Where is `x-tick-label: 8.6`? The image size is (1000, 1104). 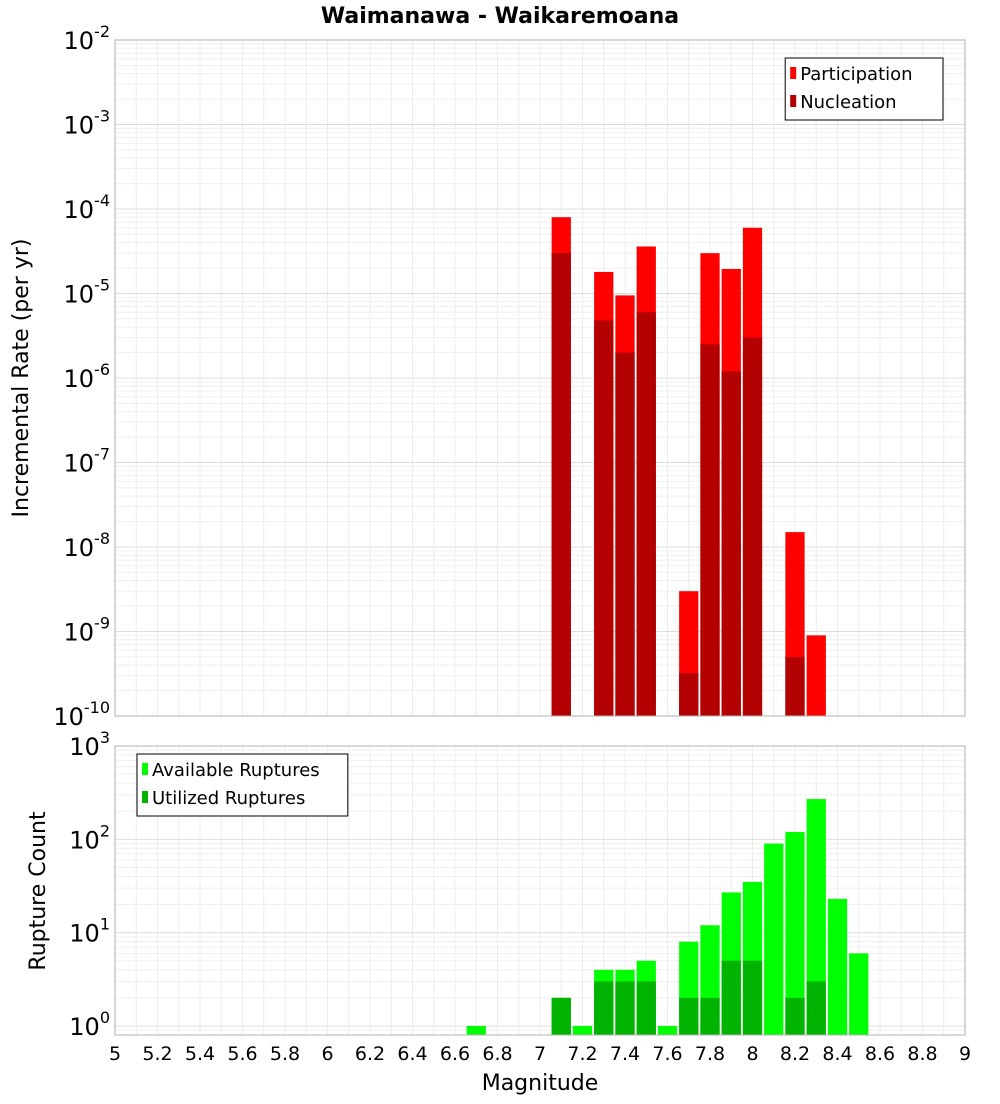 x-tick-label: 8.6 is located at coordinates (880, 1054).